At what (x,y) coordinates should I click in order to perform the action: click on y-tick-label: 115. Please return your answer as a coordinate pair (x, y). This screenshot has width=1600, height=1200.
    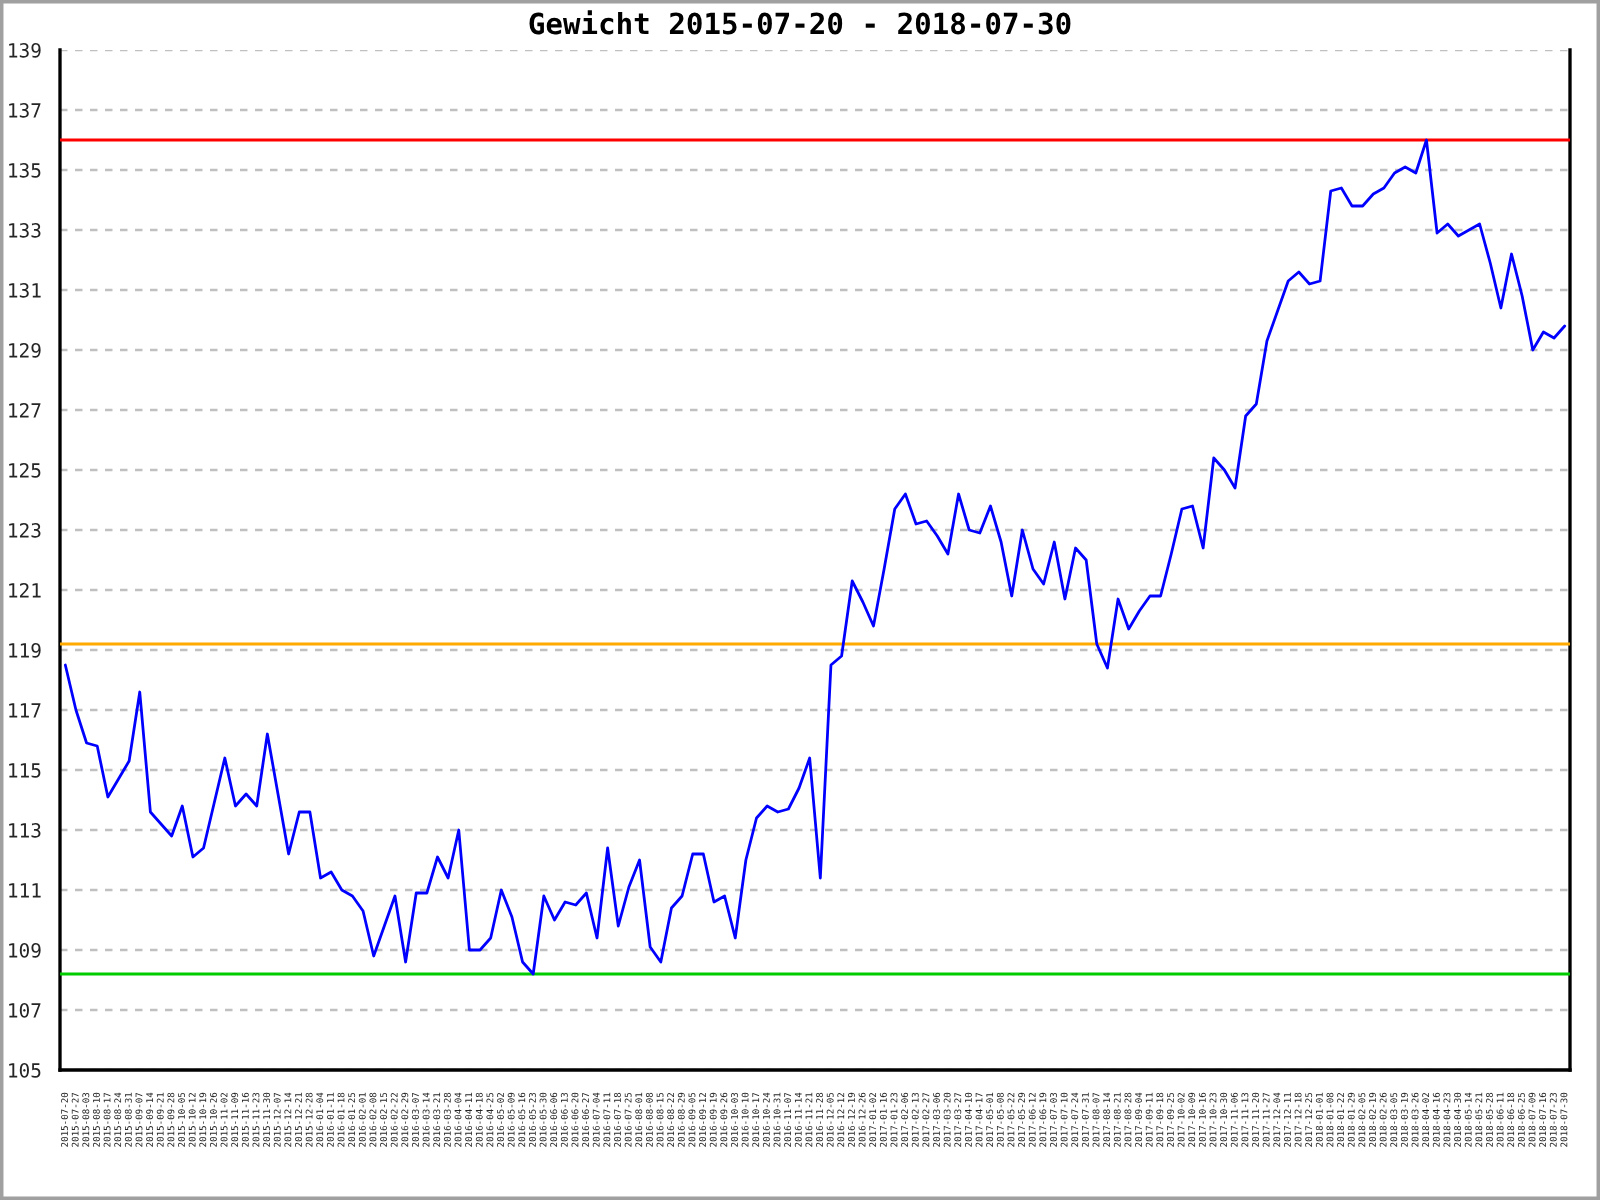
    Looking at the image, I should click on (25, 770).